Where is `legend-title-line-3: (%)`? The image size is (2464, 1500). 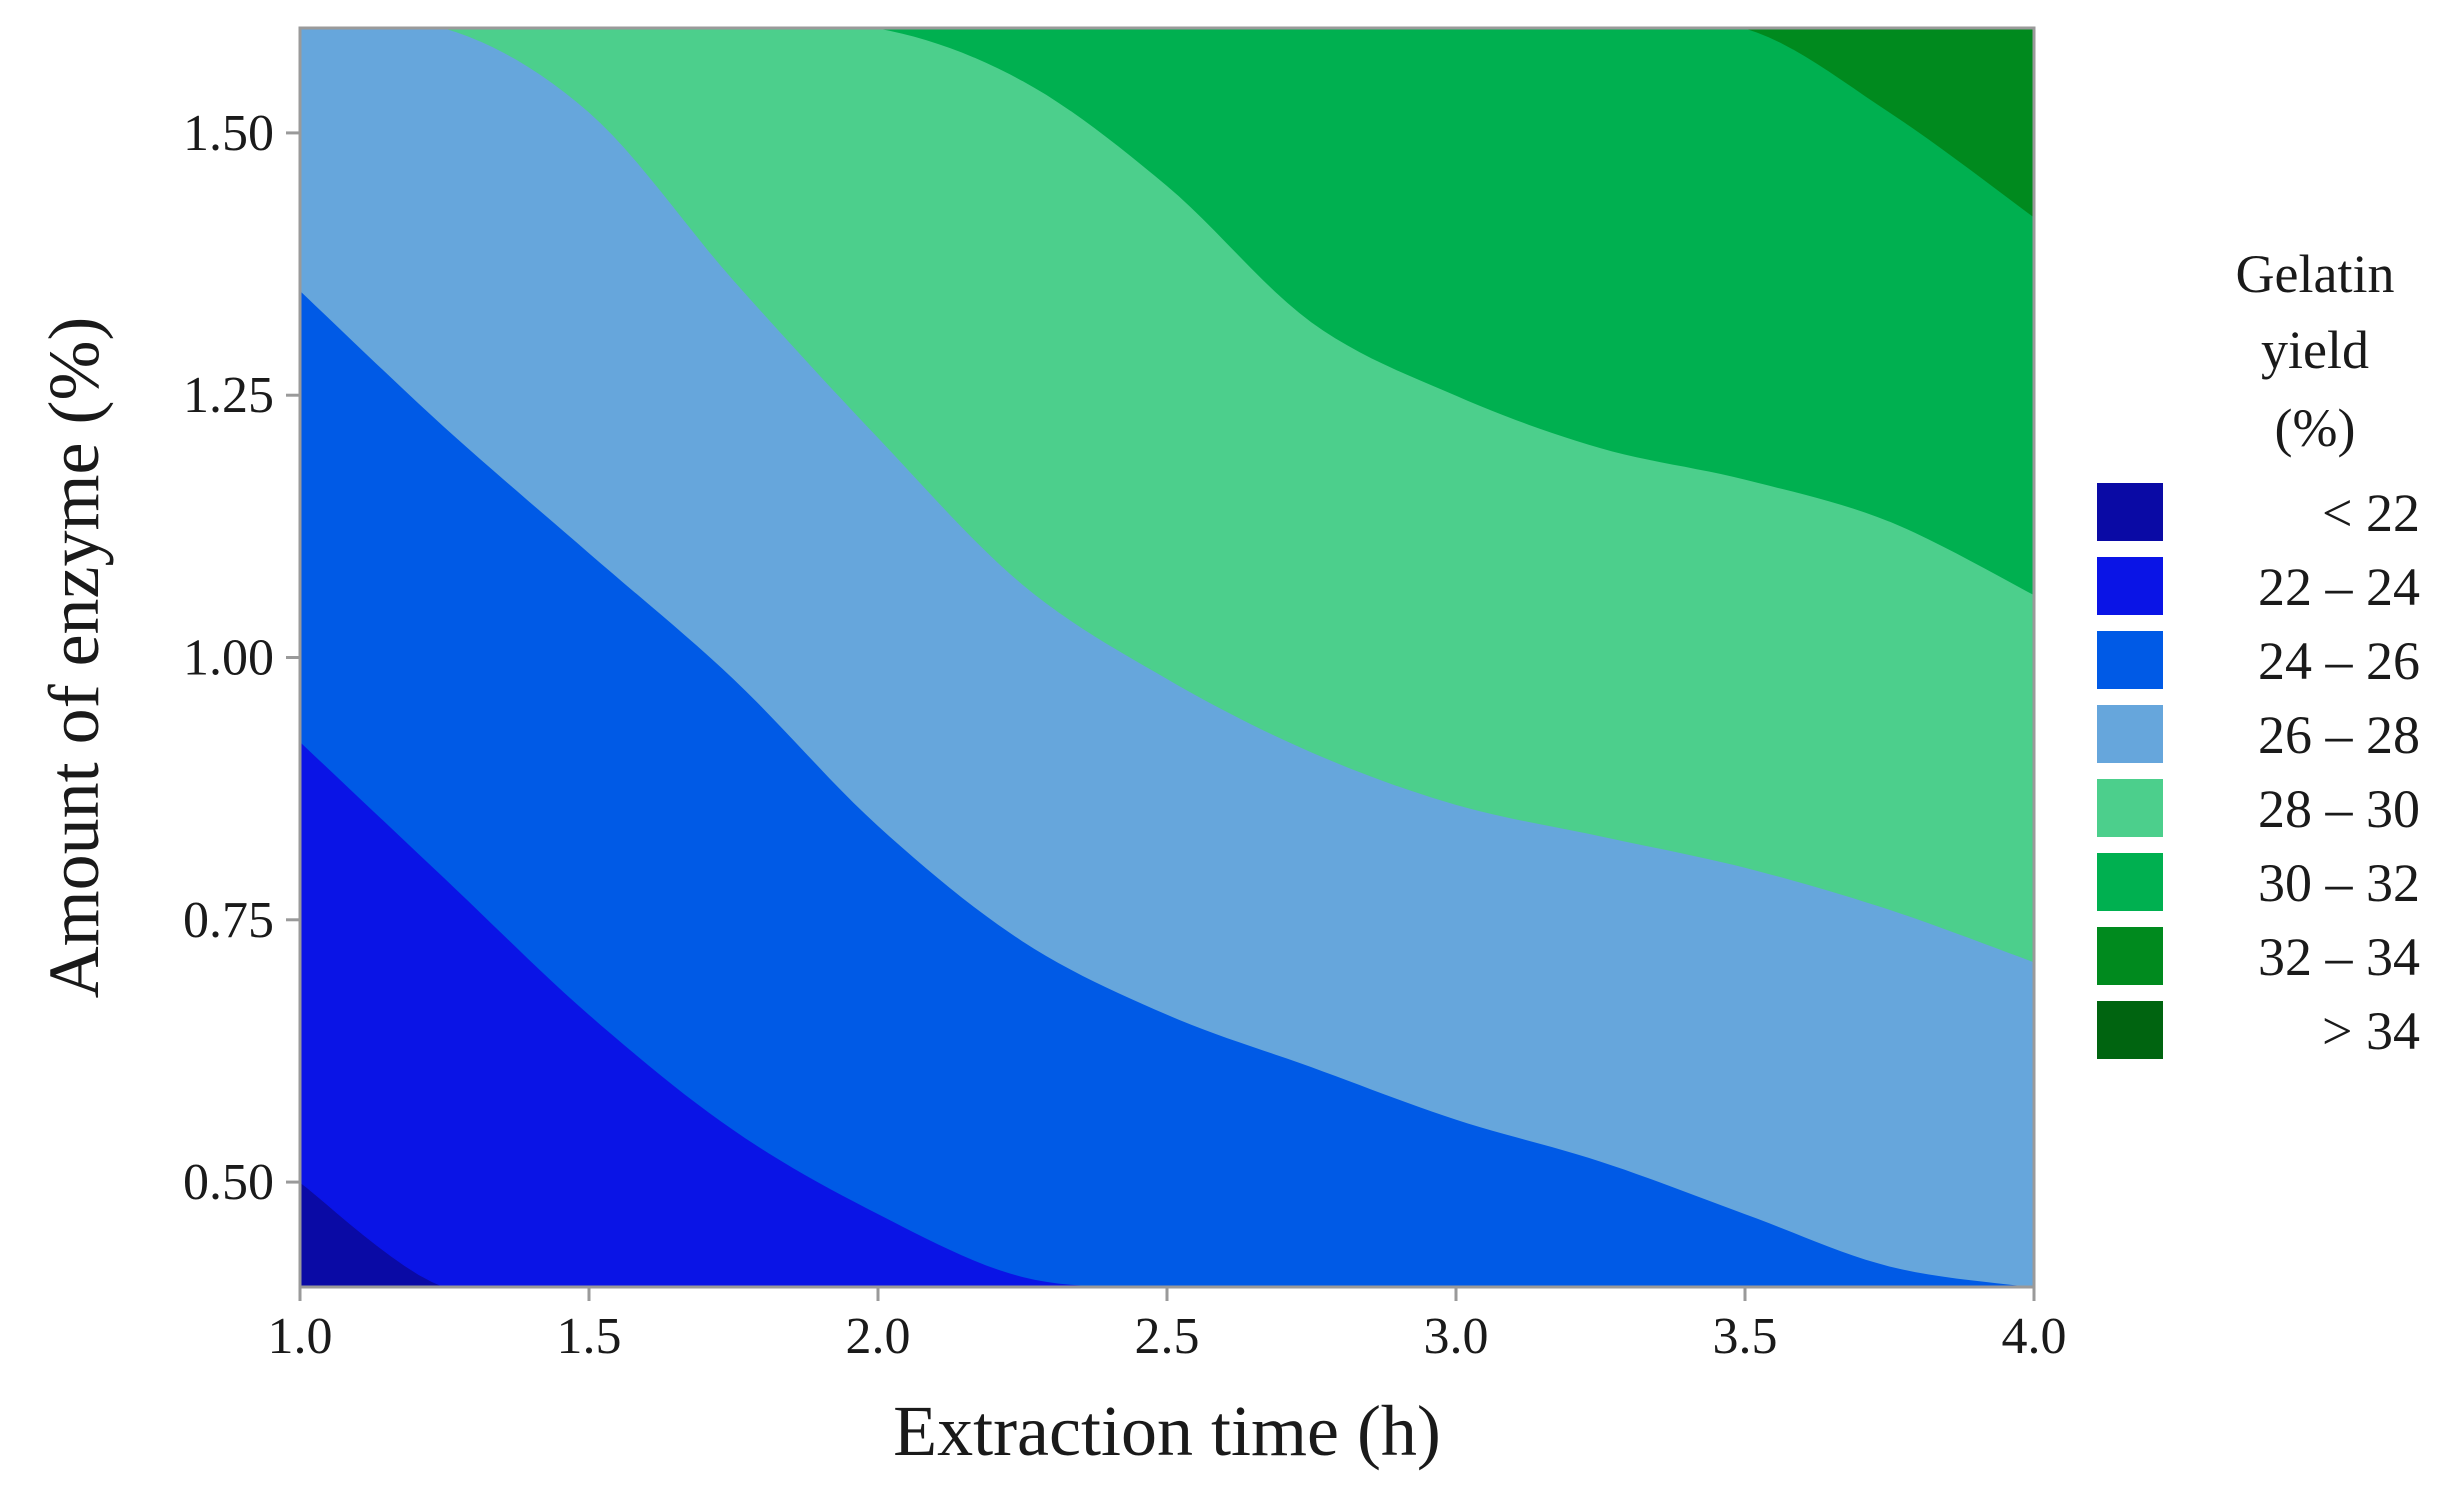 legend-title-line-3: (%) is located at coordinates (2315, 428).